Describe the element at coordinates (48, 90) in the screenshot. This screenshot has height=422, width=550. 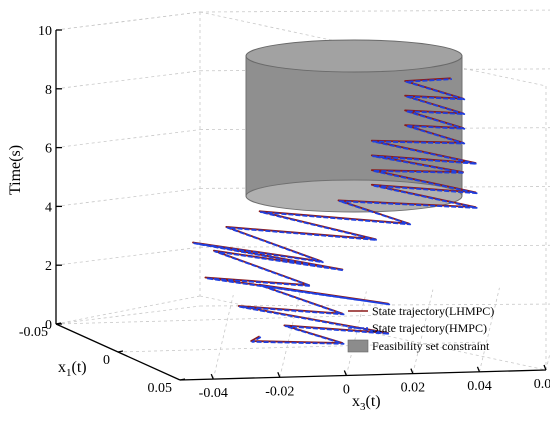
I see `time-tick-label-4: 8` at that location.